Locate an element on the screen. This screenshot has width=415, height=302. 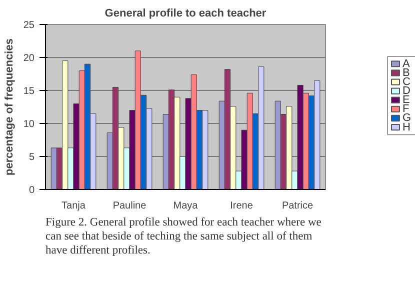
y-tick-label: 0 is located at coordinates (31, 190).